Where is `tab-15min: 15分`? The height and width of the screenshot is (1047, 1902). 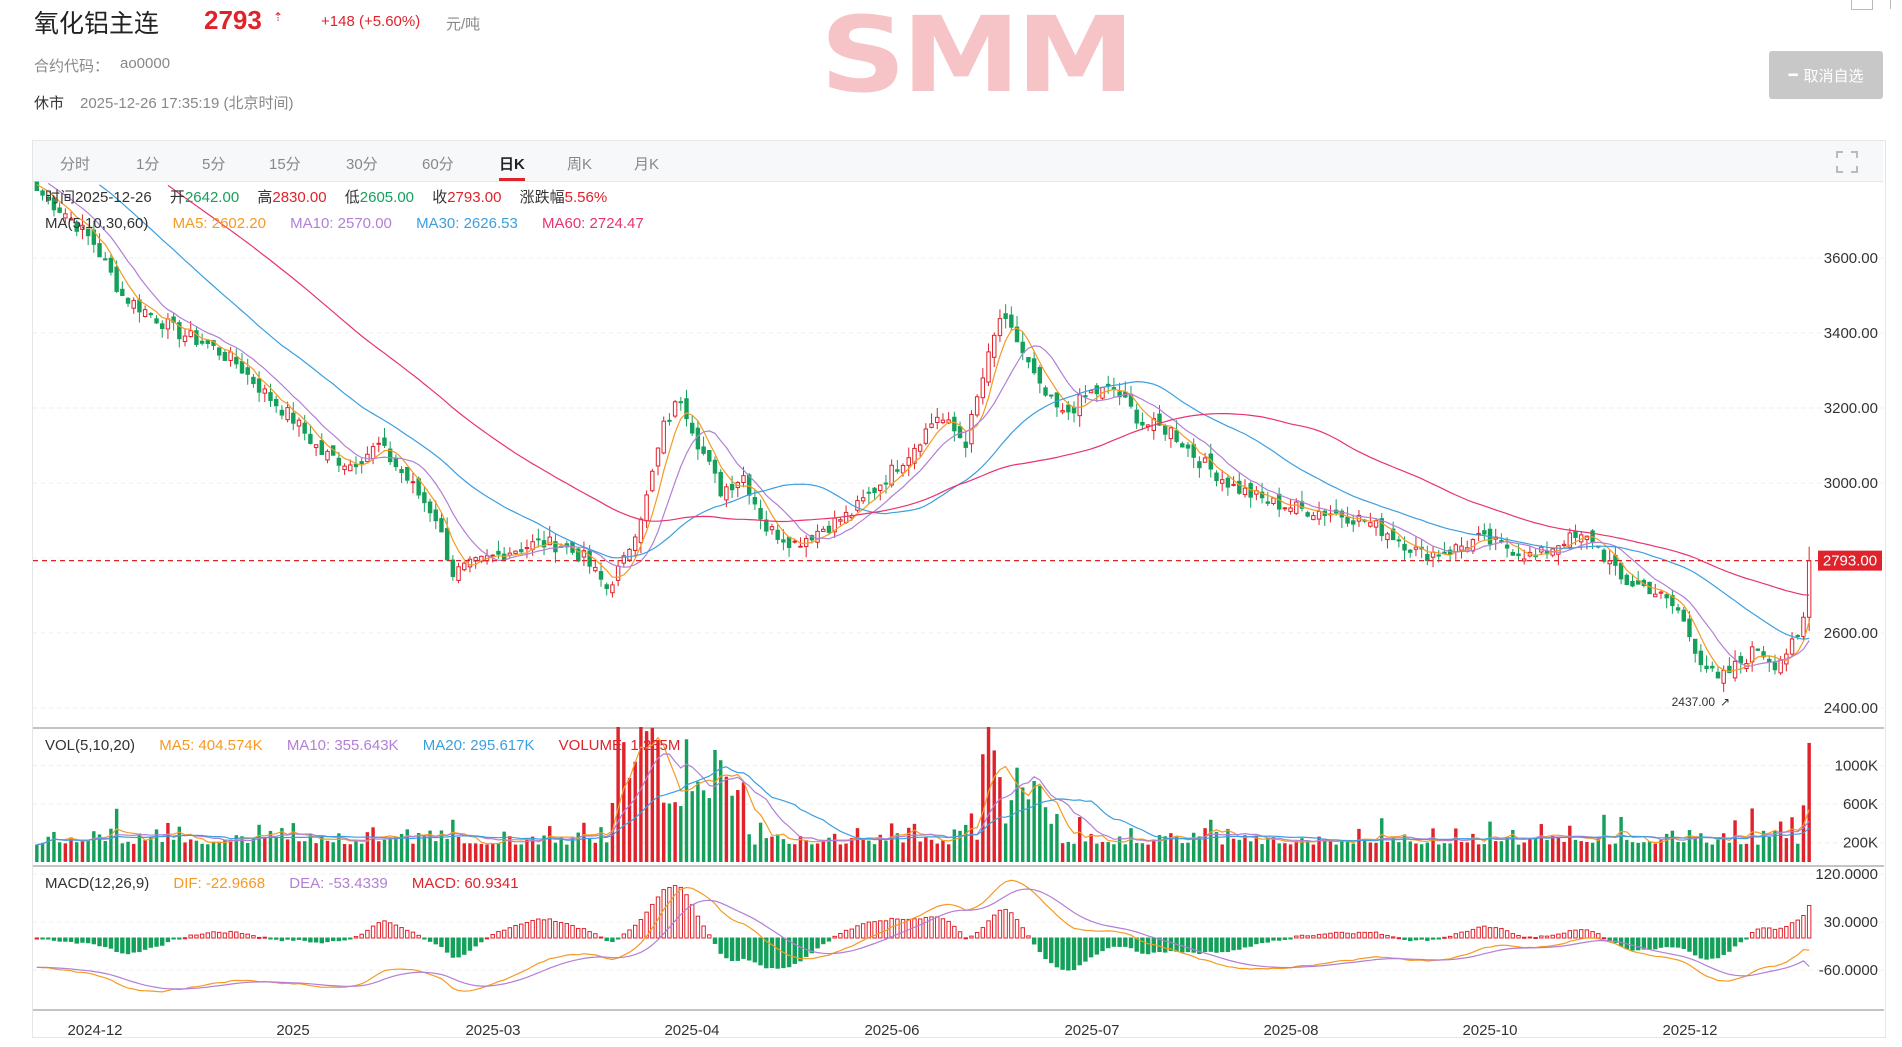 tab-15min: 15分 is located at coordinates (285, 164).